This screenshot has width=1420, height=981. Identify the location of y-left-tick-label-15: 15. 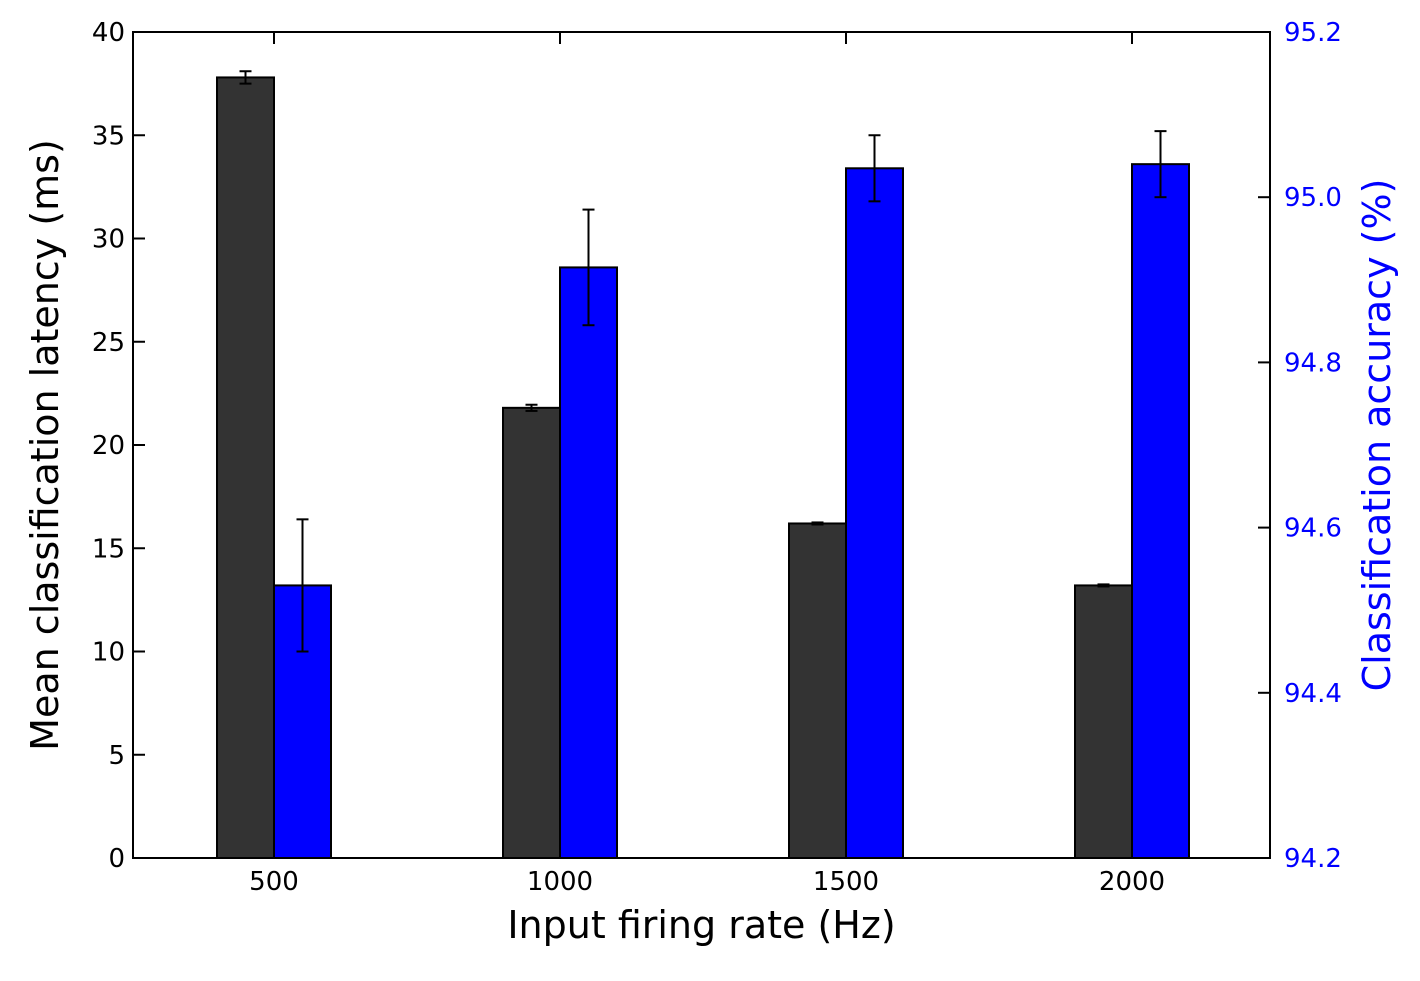
(108, 549).